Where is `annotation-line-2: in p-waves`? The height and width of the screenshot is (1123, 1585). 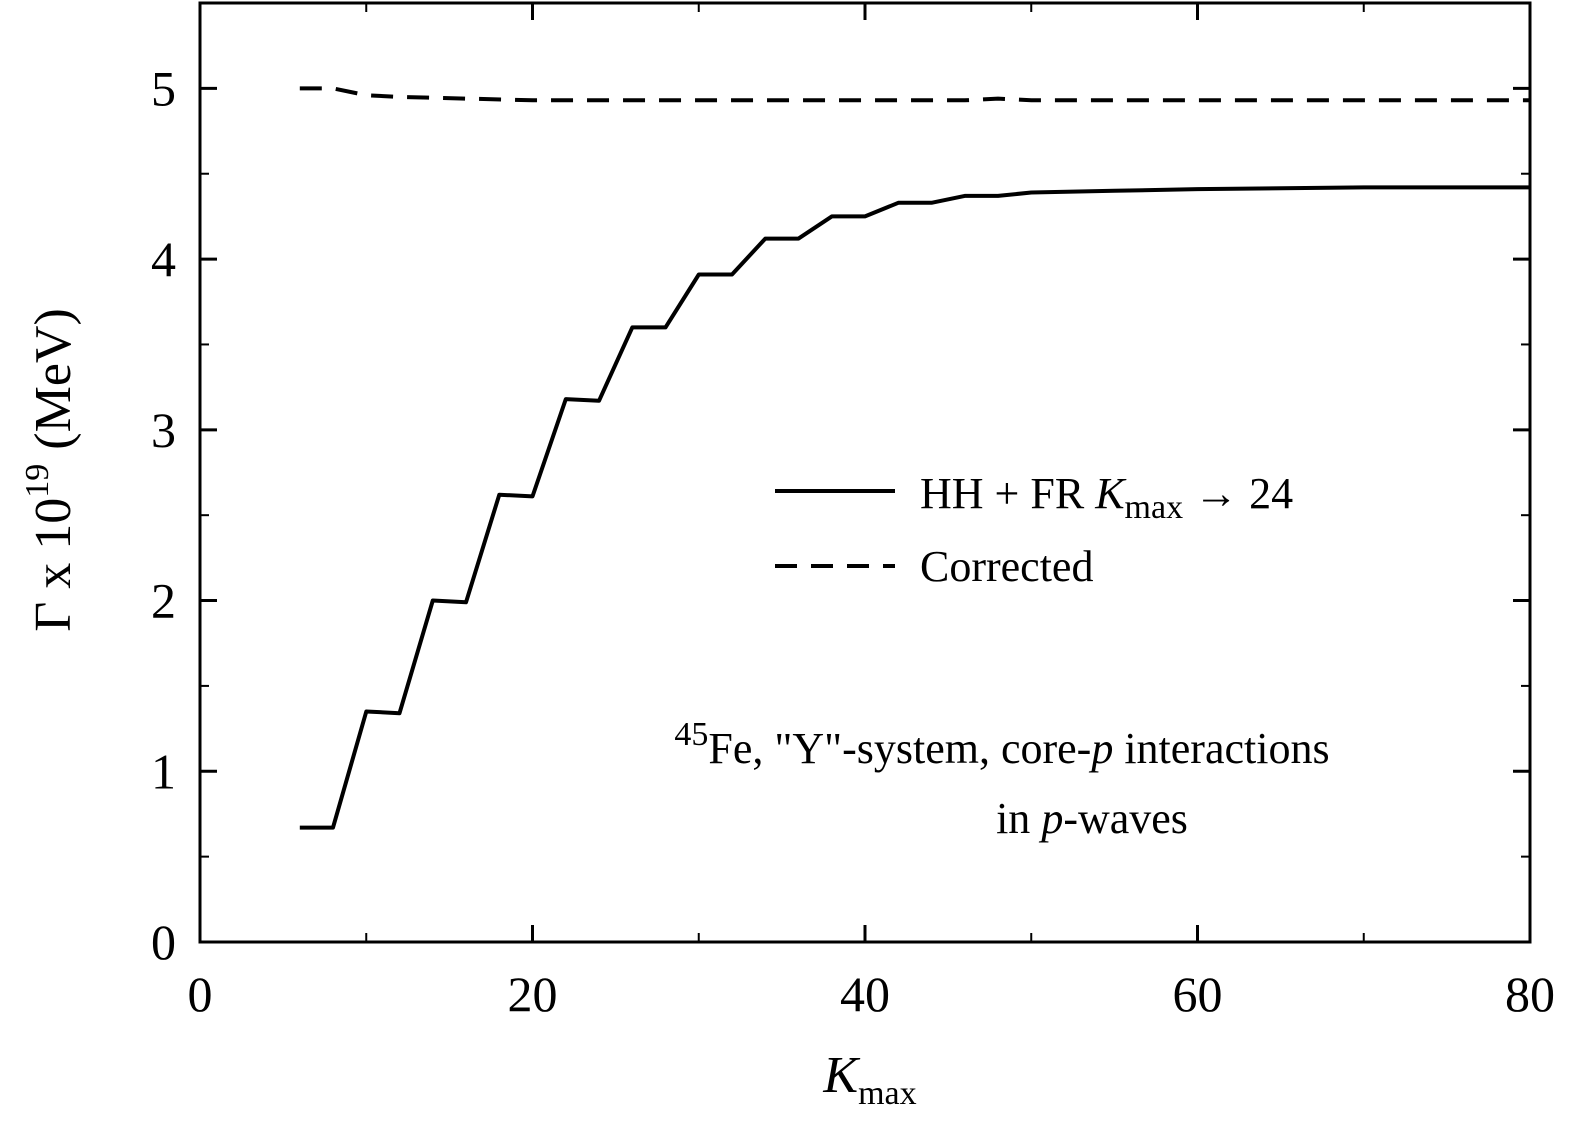 annotation-line-2: in p-waves is located at coordinates (1092, 818).